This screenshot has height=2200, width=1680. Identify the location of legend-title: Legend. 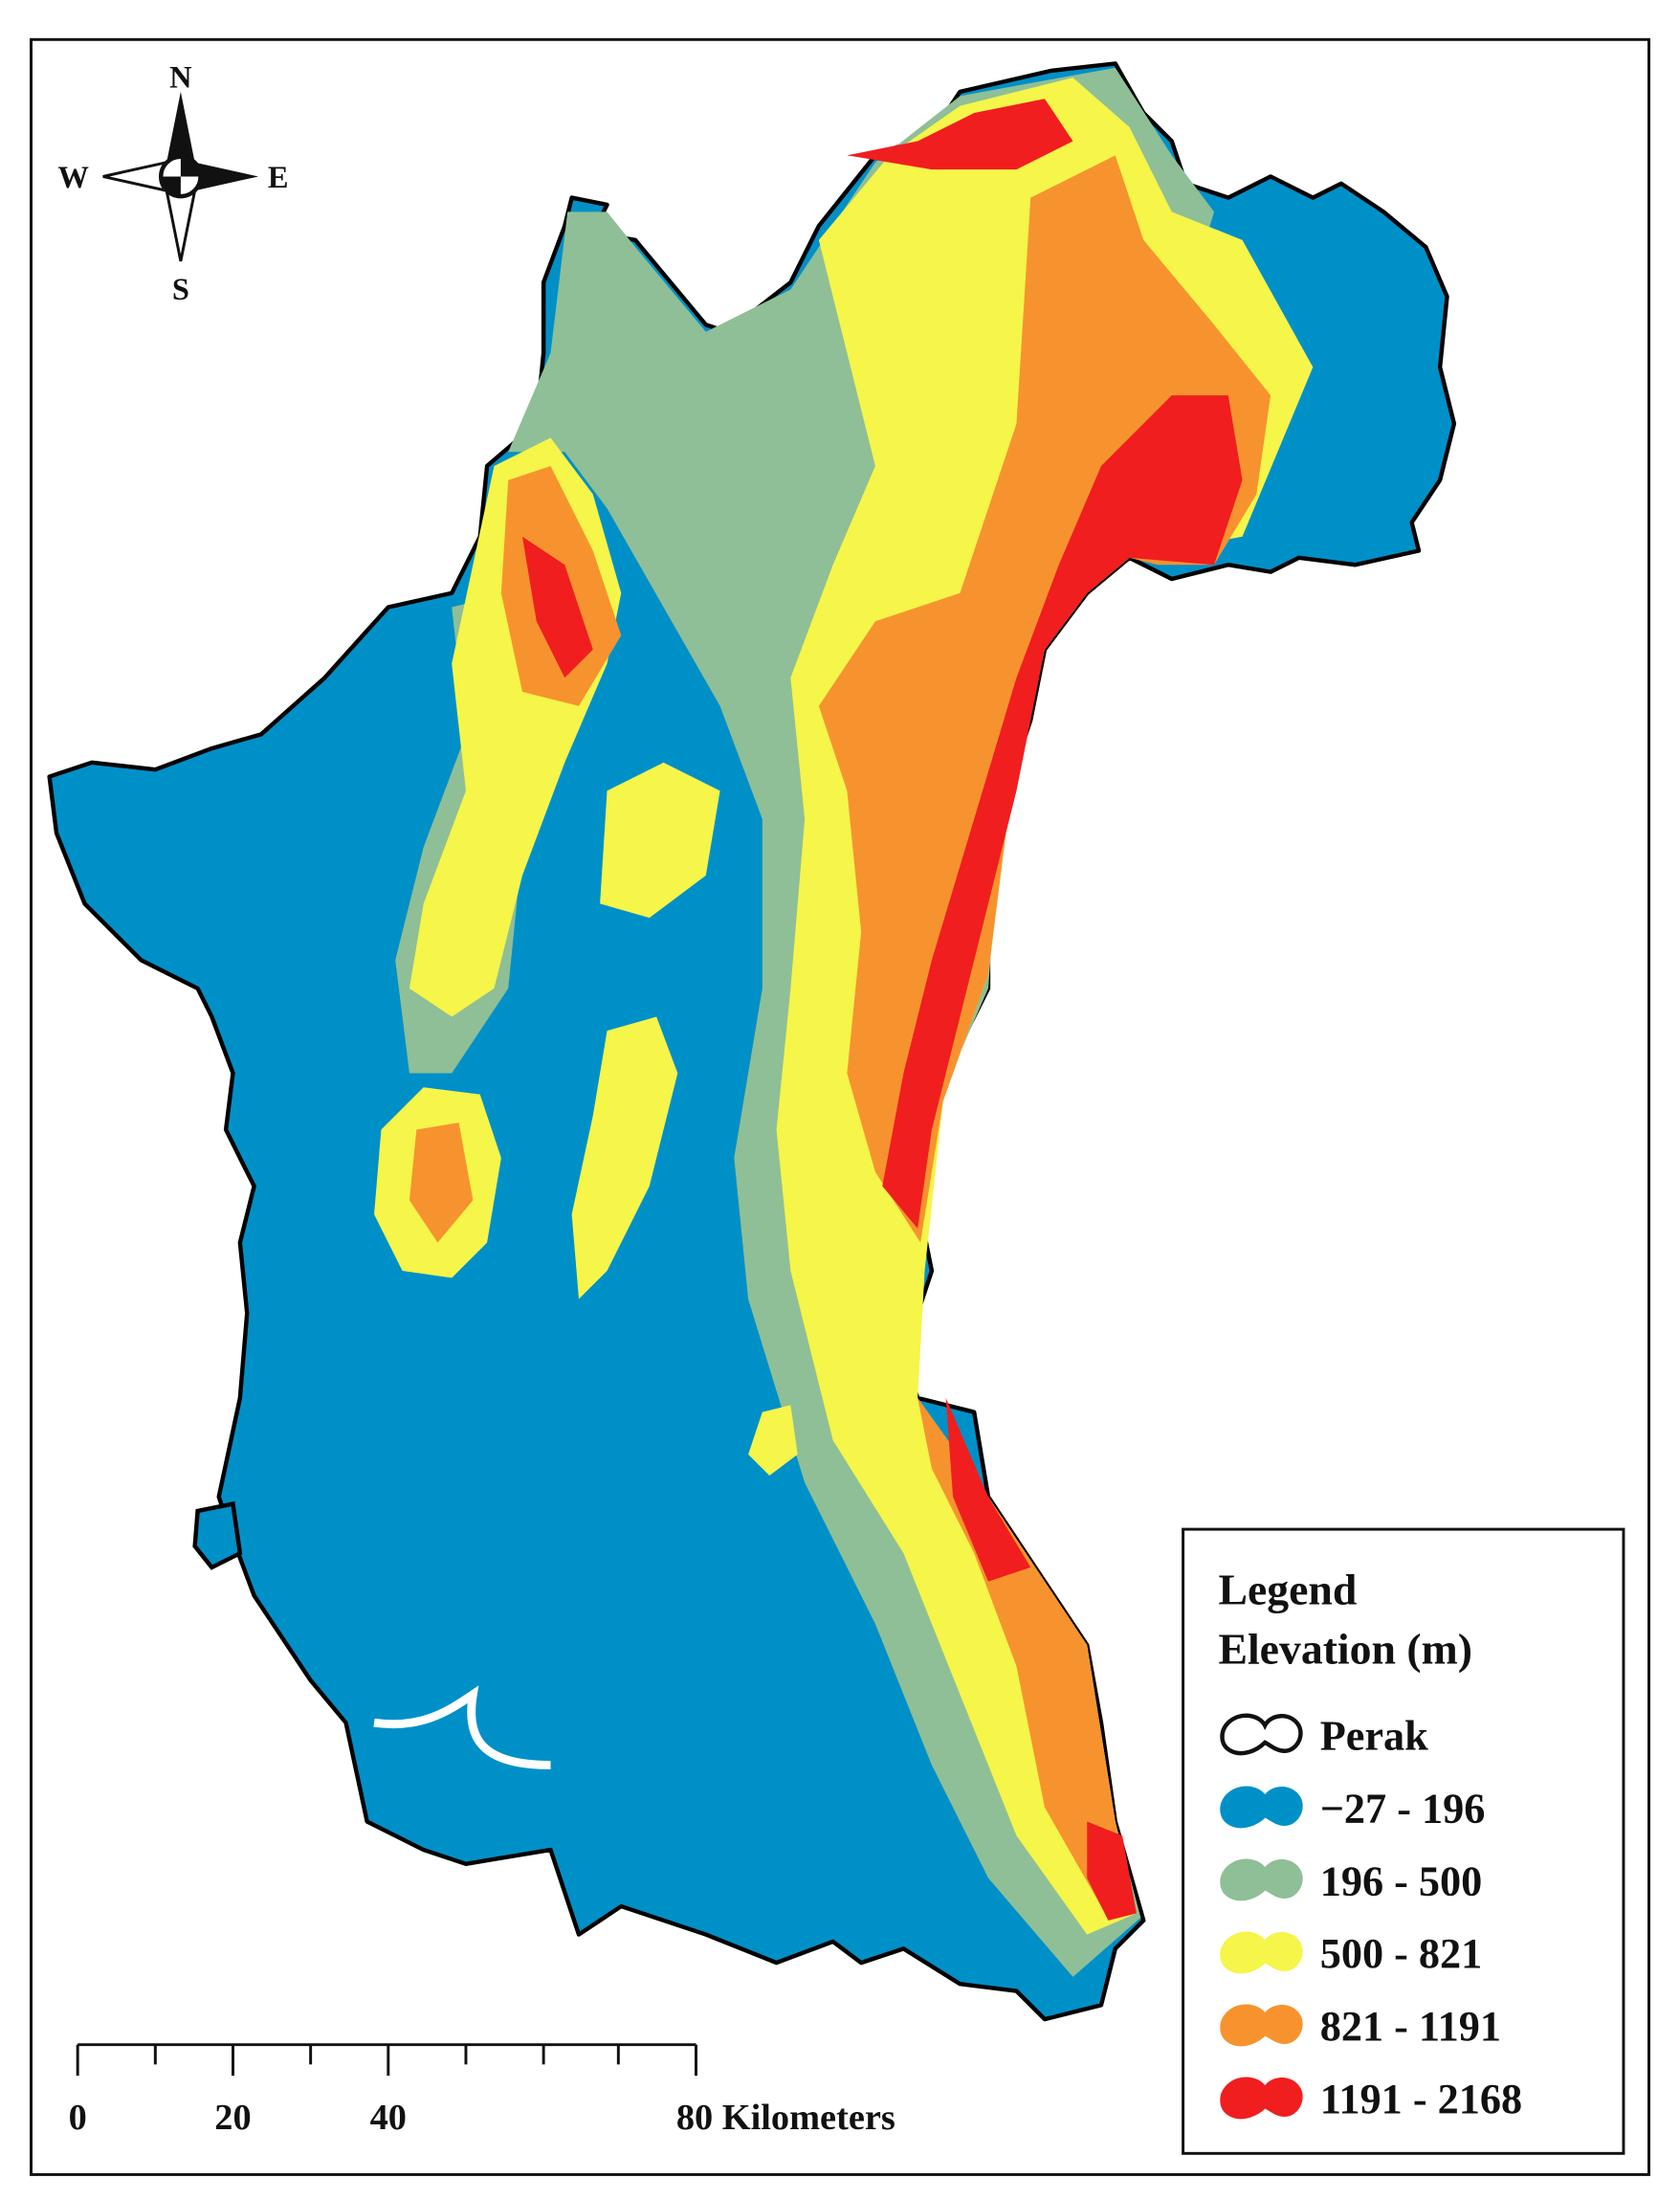
(1288, 1589).